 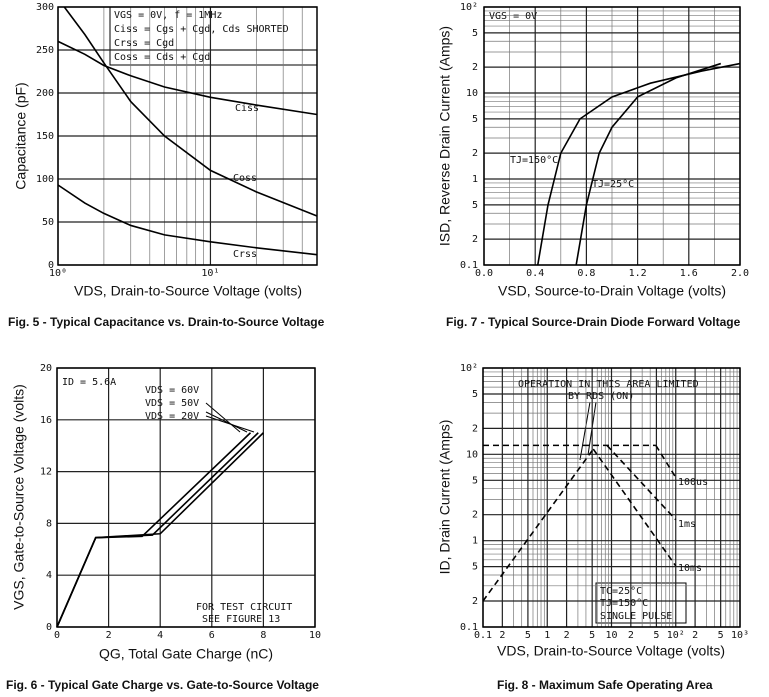 I want to click on annotation: Coss = Cds + Cgd, so click(x=162, y=57).